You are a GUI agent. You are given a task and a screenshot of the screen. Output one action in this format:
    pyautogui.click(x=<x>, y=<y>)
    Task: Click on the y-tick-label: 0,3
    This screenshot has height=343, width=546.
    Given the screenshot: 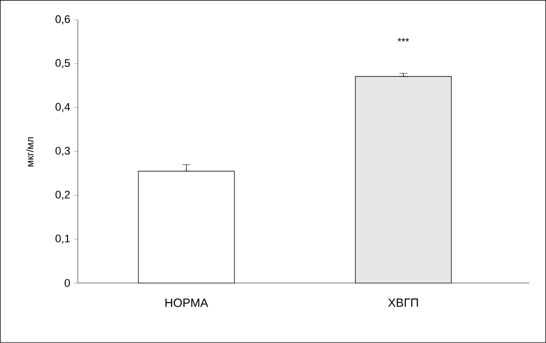 What is the action you would take?
    pyautogui.click(x=63, y=151)
    